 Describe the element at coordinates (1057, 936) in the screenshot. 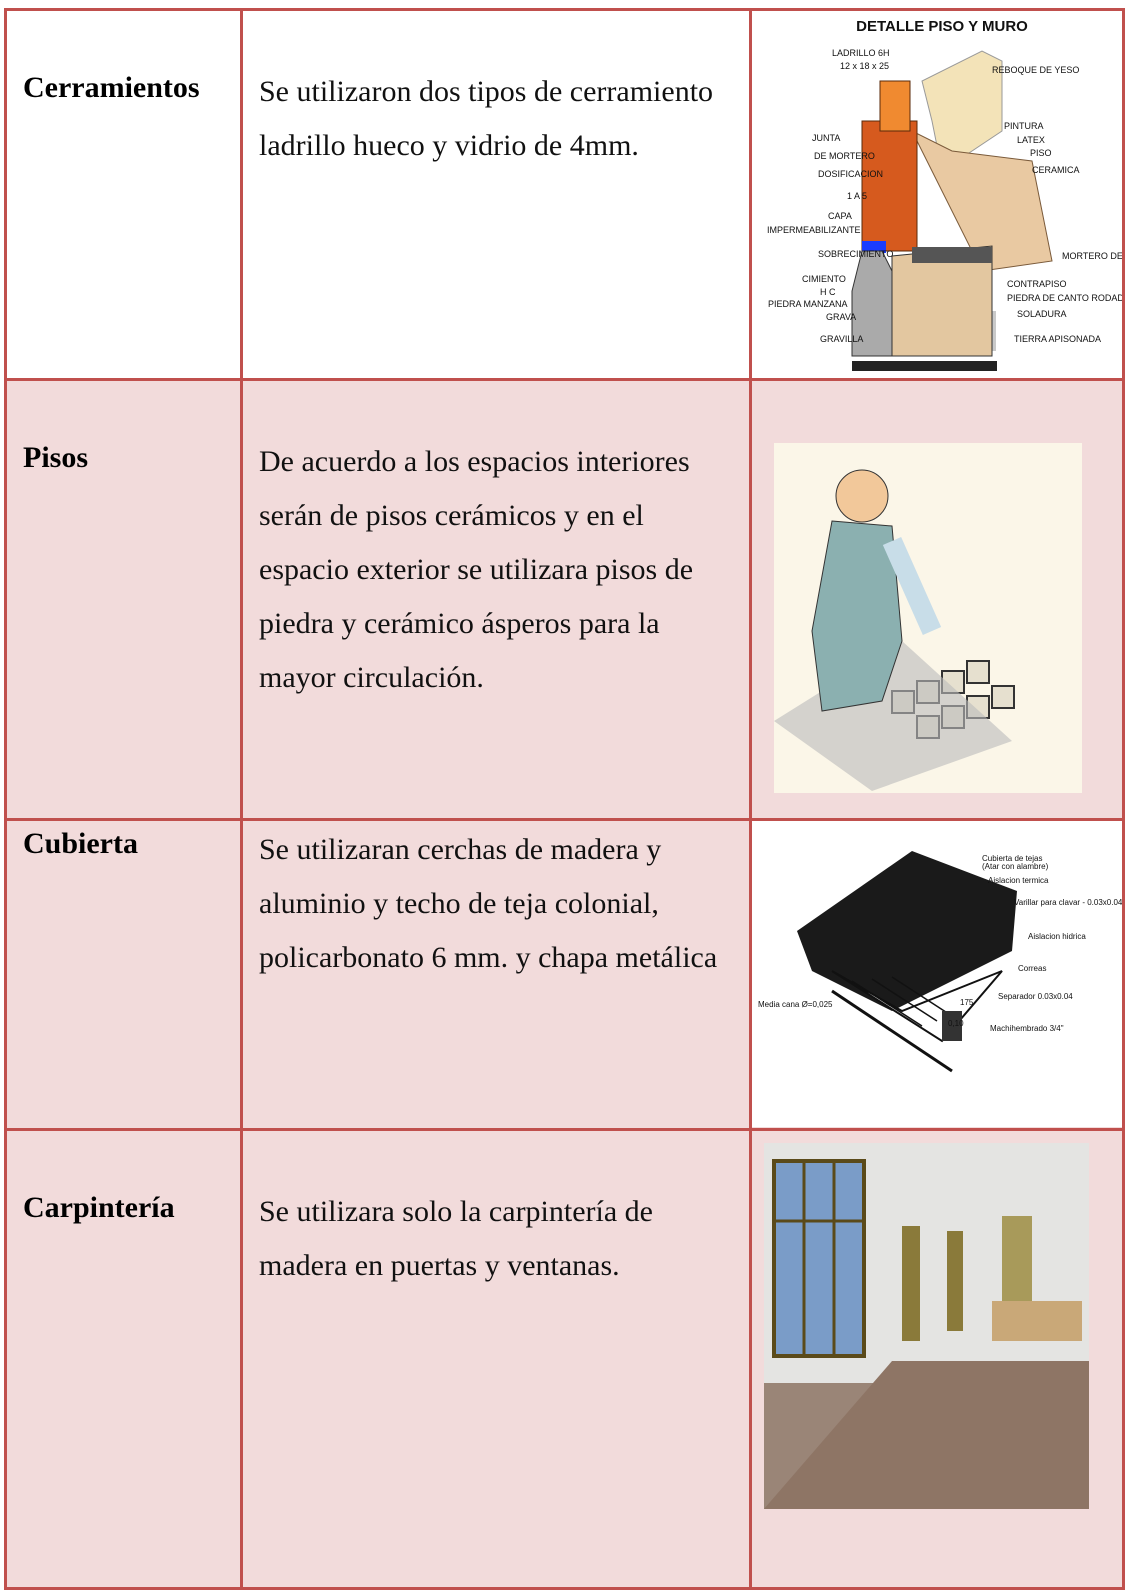

I see `figure-label: Aislacion hidrica` at that location.